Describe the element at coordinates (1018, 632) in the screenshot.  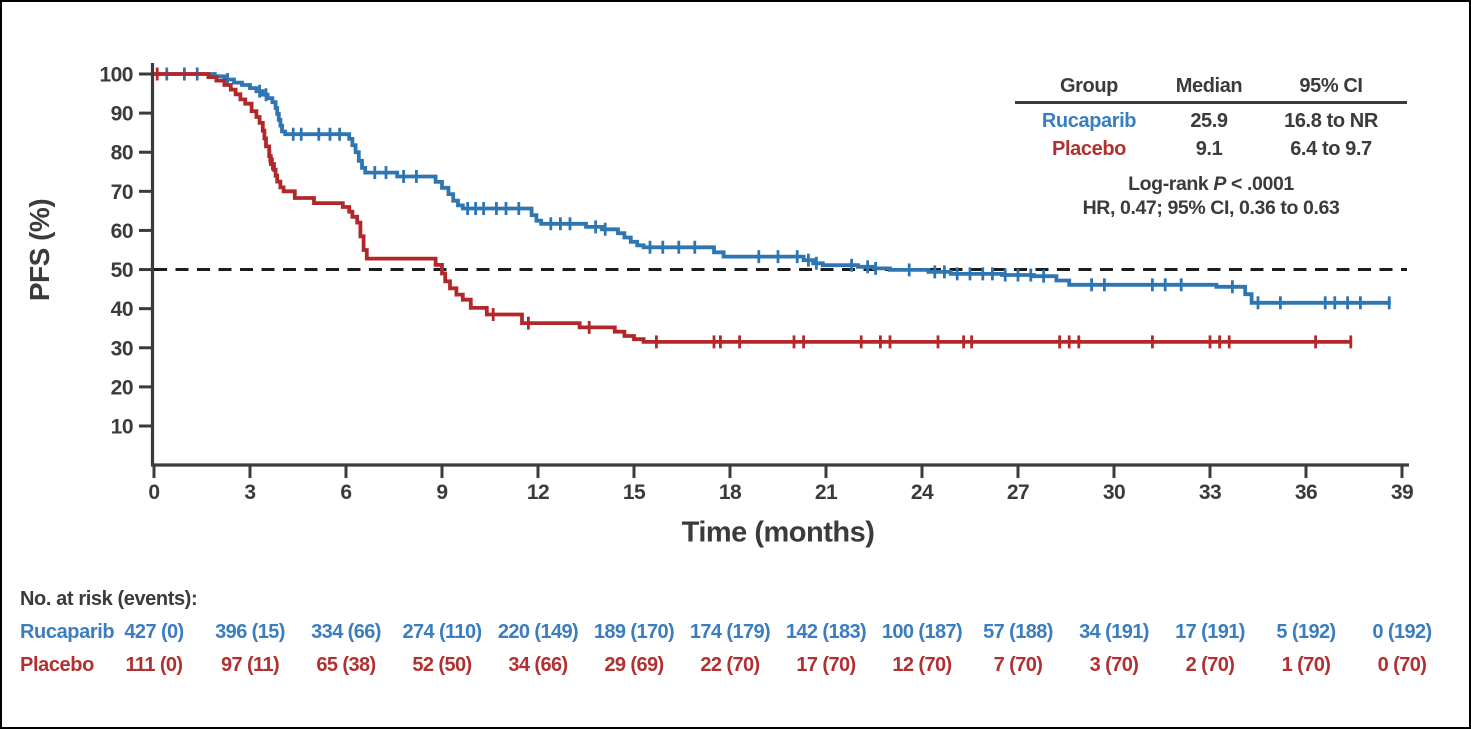
I see `risk-value: 57 (188)` at that location.